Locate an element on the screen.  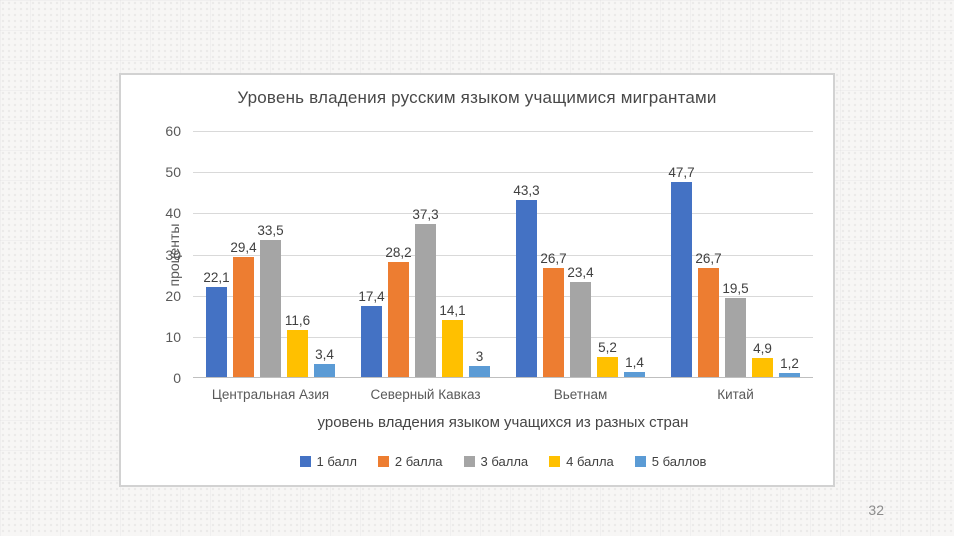
legend-item: 4 балла is located at coordinates (581, 461).